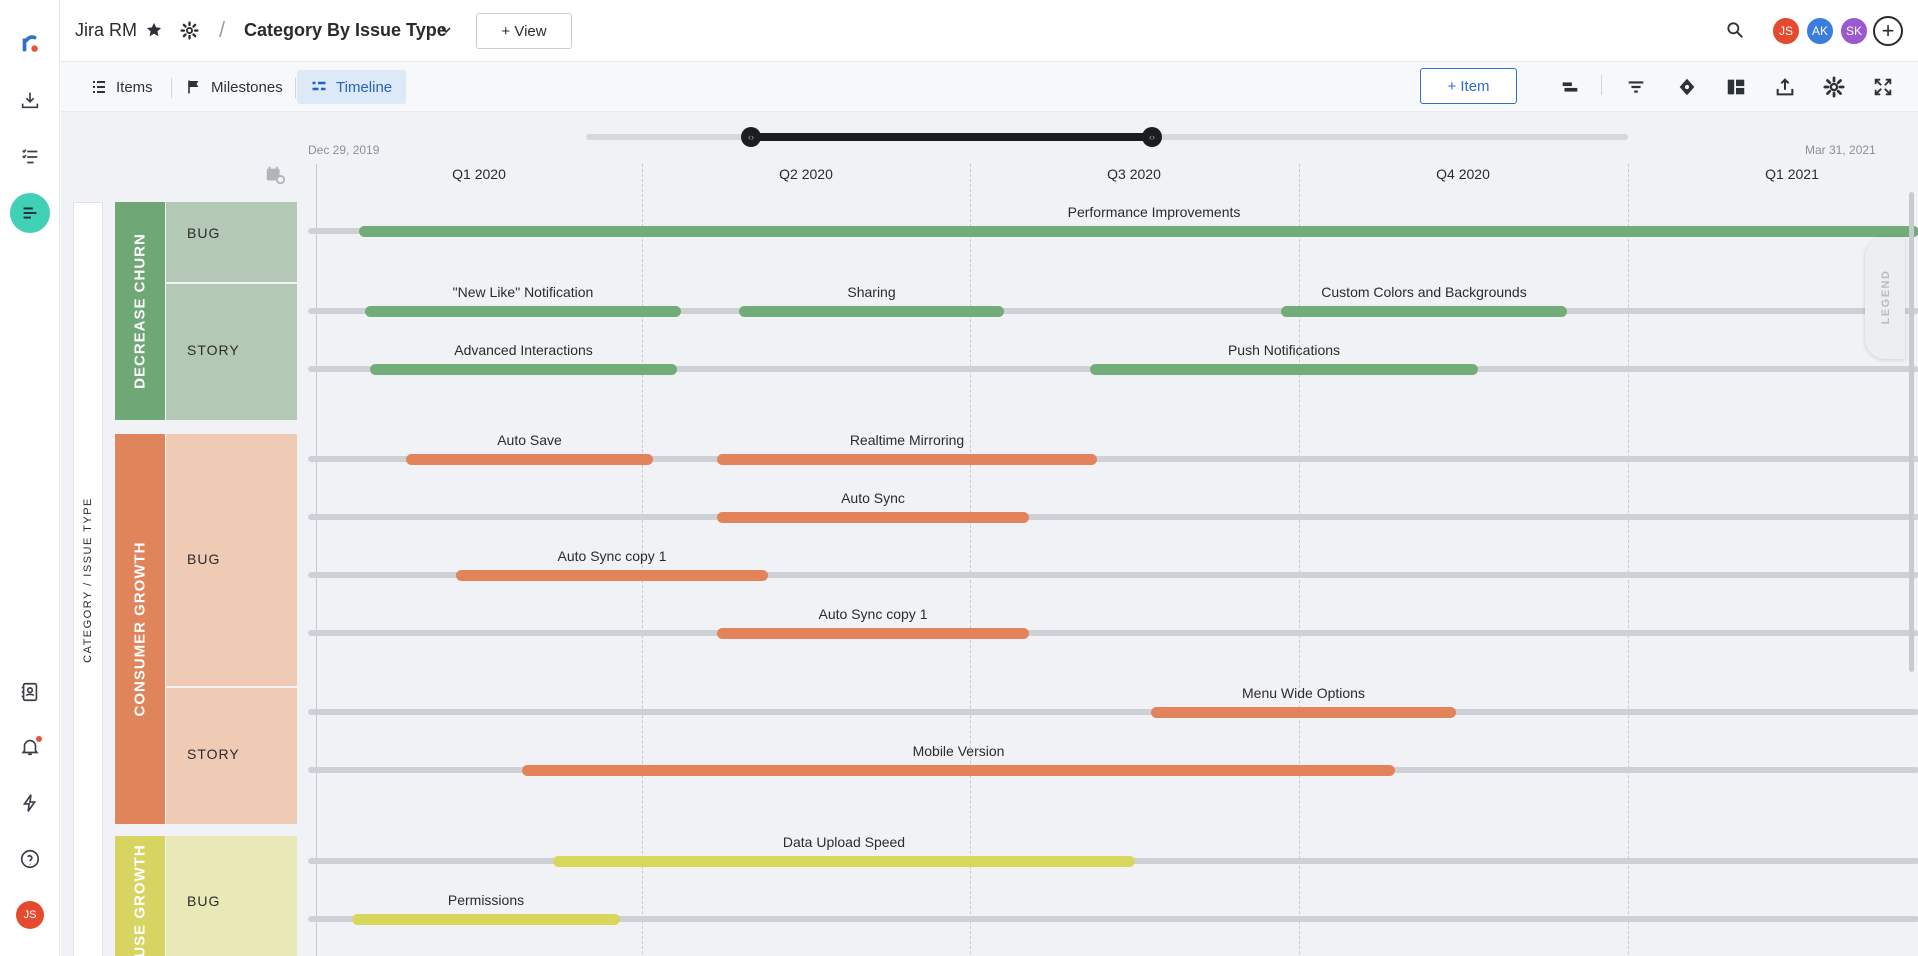 The height and width of the screenshot is (956, 1918). Describe the element at coordinates (951, 137) in the screenshot. I see `date-range-selection` at that location.